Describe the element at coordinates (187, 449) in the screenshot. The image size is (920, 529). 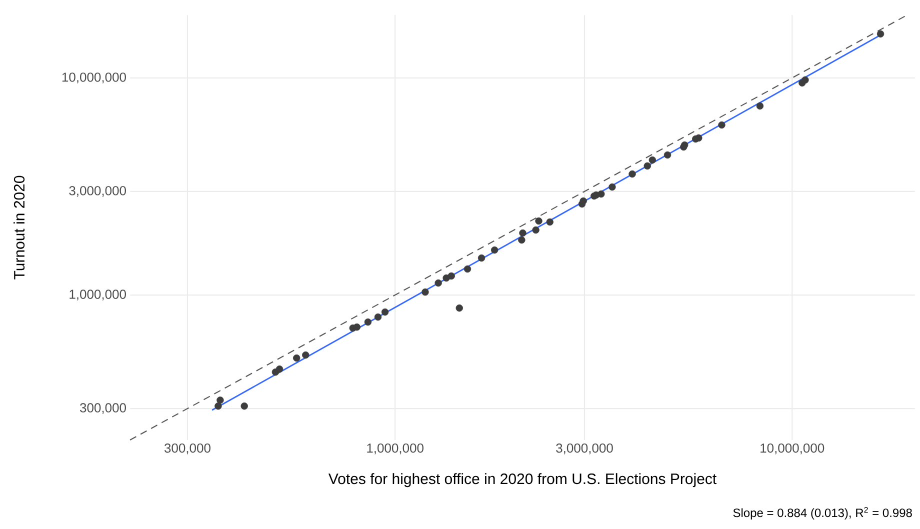
I see `x-tick-label: 300,000` at that location.